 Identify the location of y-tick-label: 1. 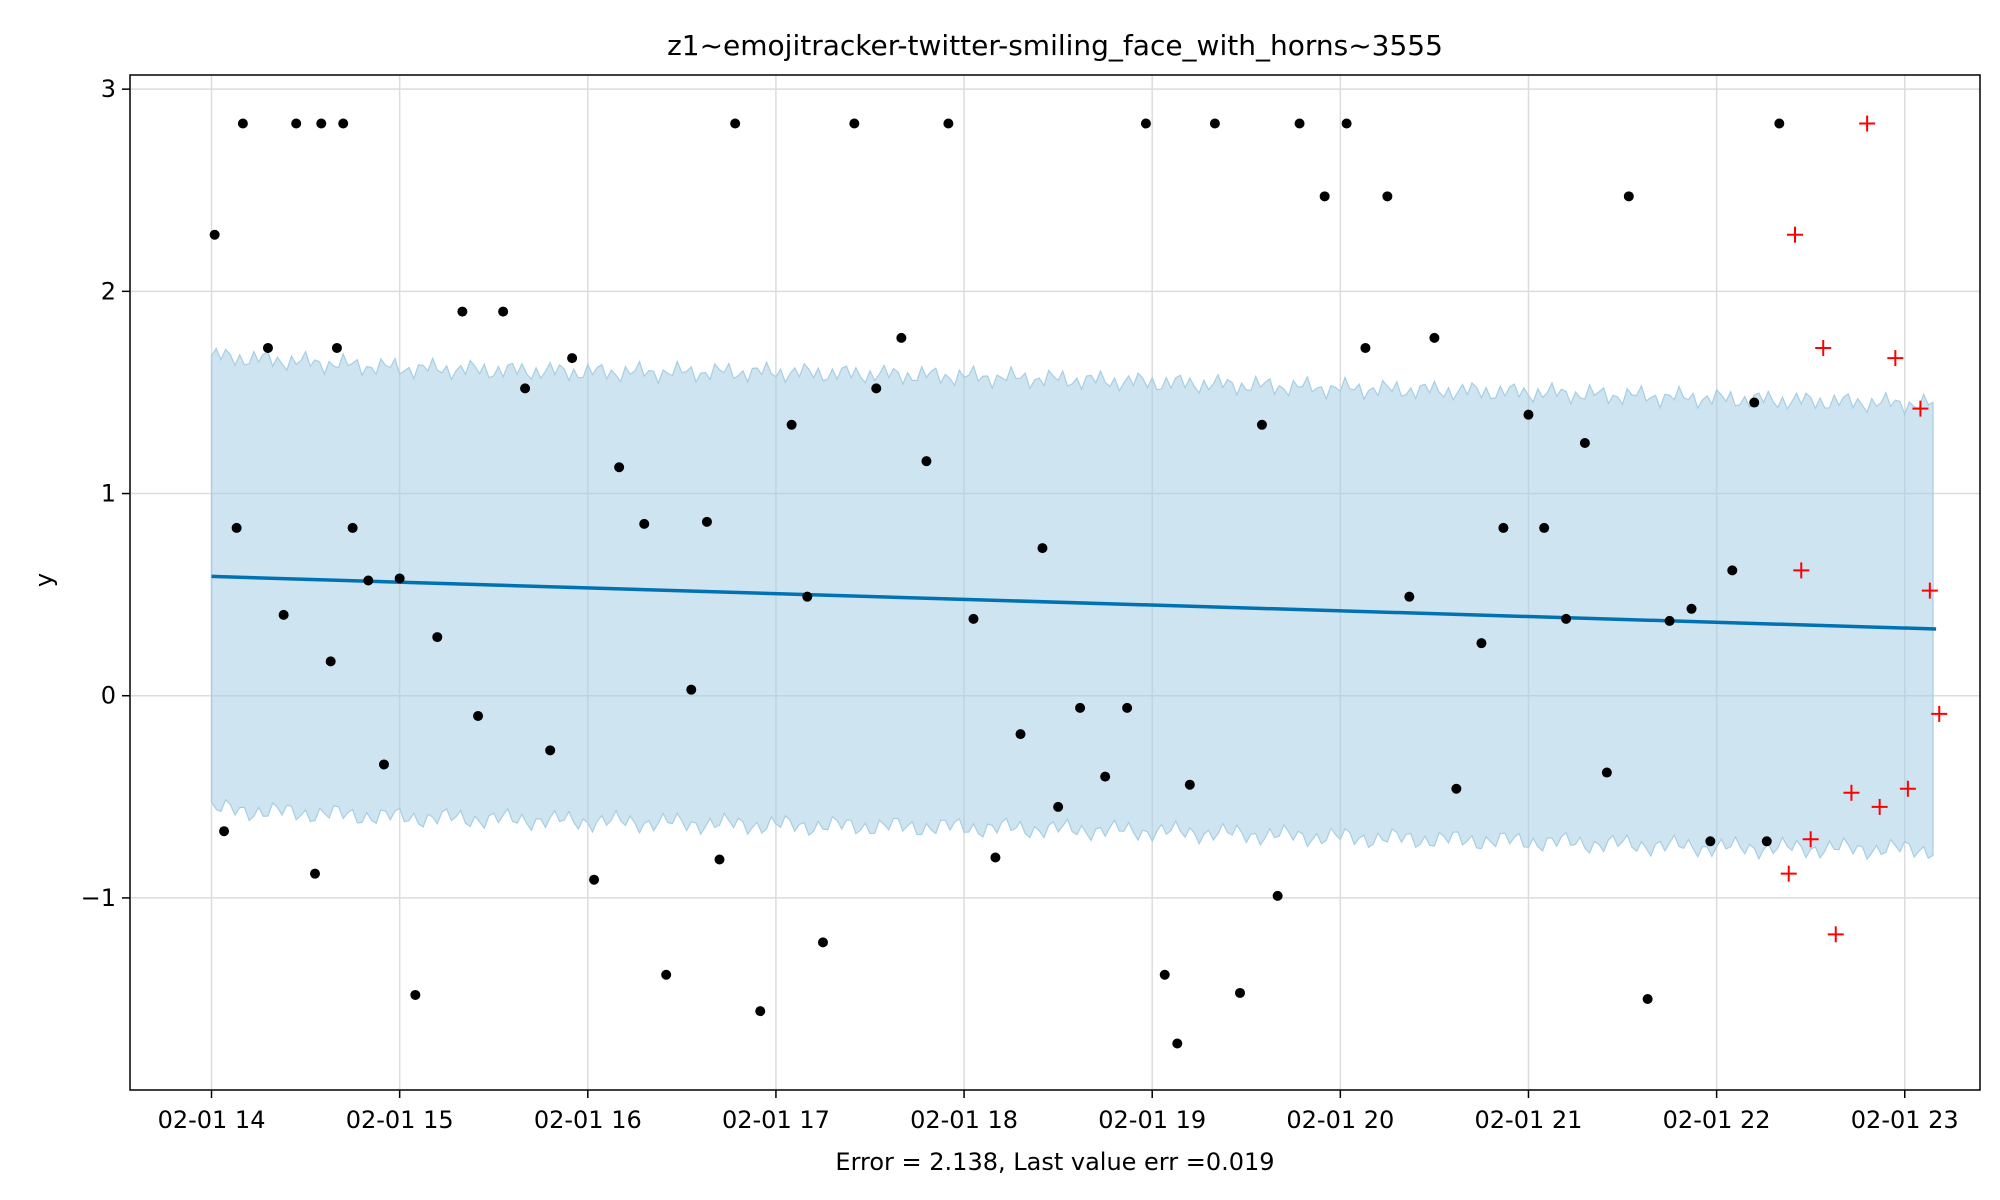
(108, 494).